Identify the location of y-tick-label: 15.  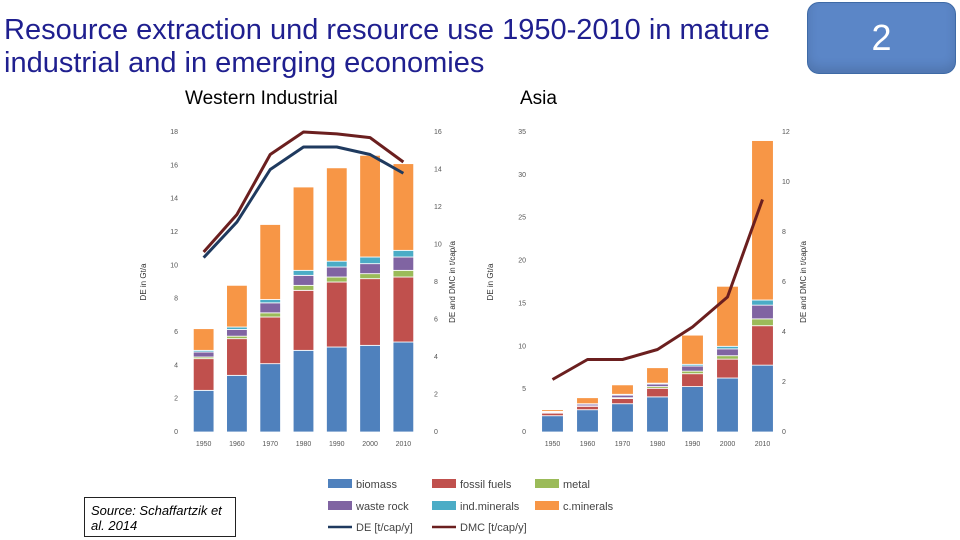
(522, 303).